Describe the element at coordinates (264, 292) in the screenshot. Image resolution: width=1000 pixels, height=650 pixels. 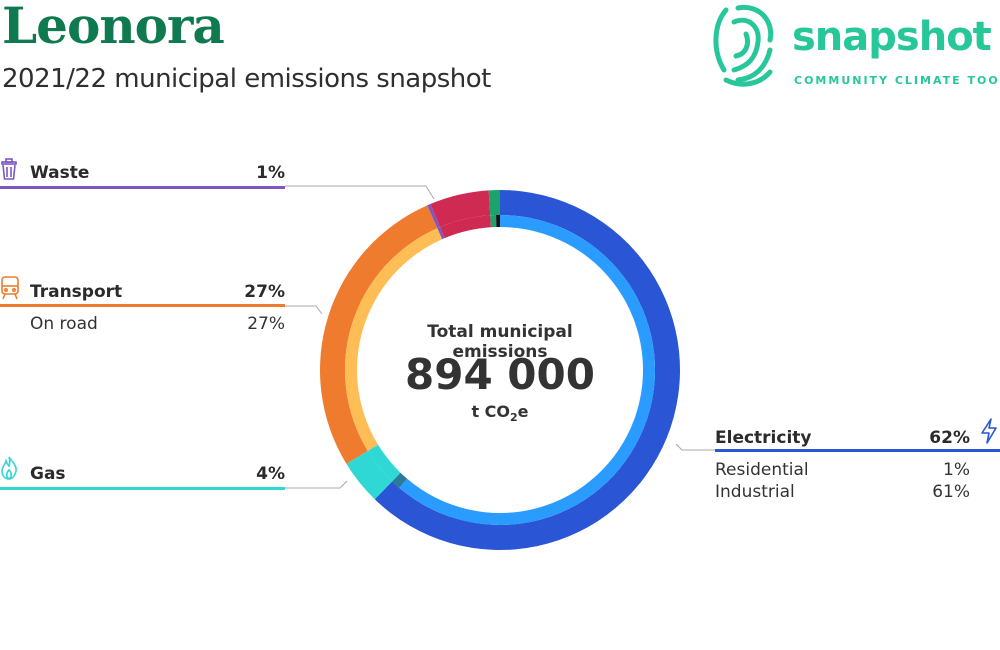
I see `transport-percent: 27%` at that location.